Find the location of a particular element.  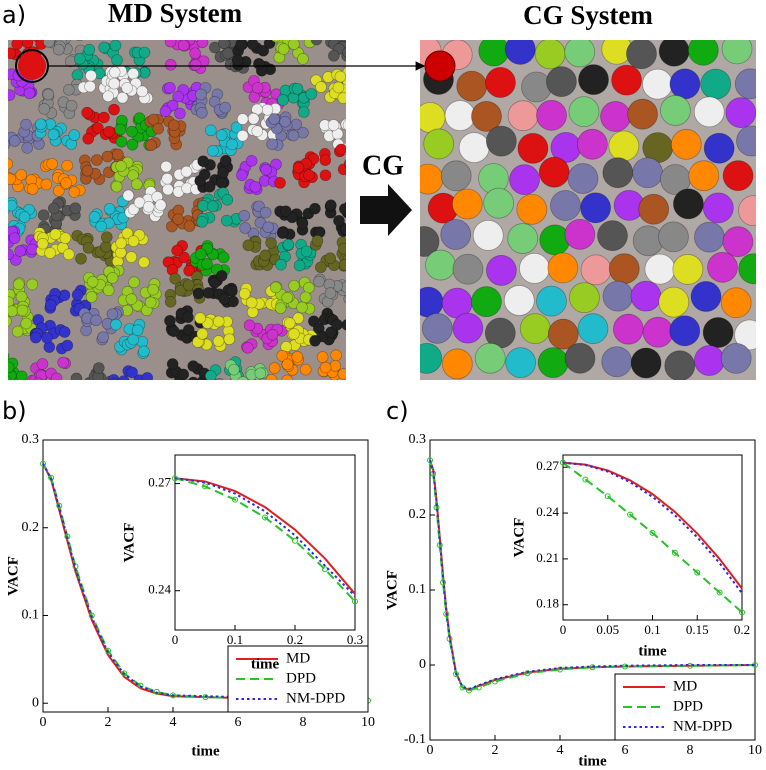

cg-arrow is located at coordinates (386, 210).